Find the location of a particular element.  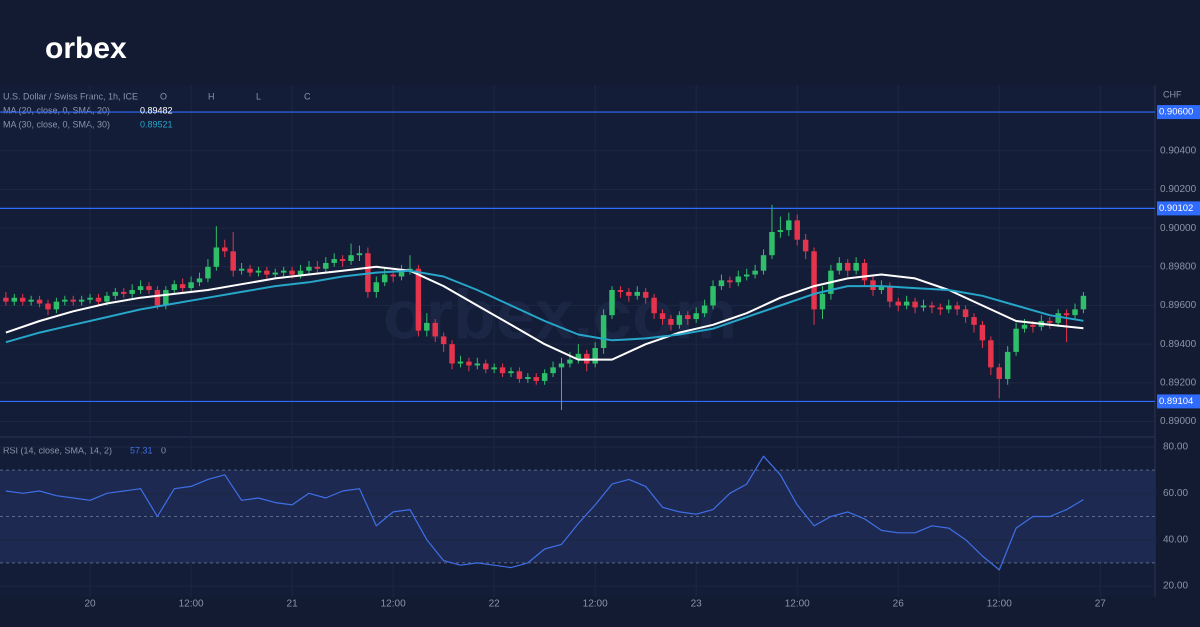

x-tick-label: 23 is located at coordinates (697, 604).